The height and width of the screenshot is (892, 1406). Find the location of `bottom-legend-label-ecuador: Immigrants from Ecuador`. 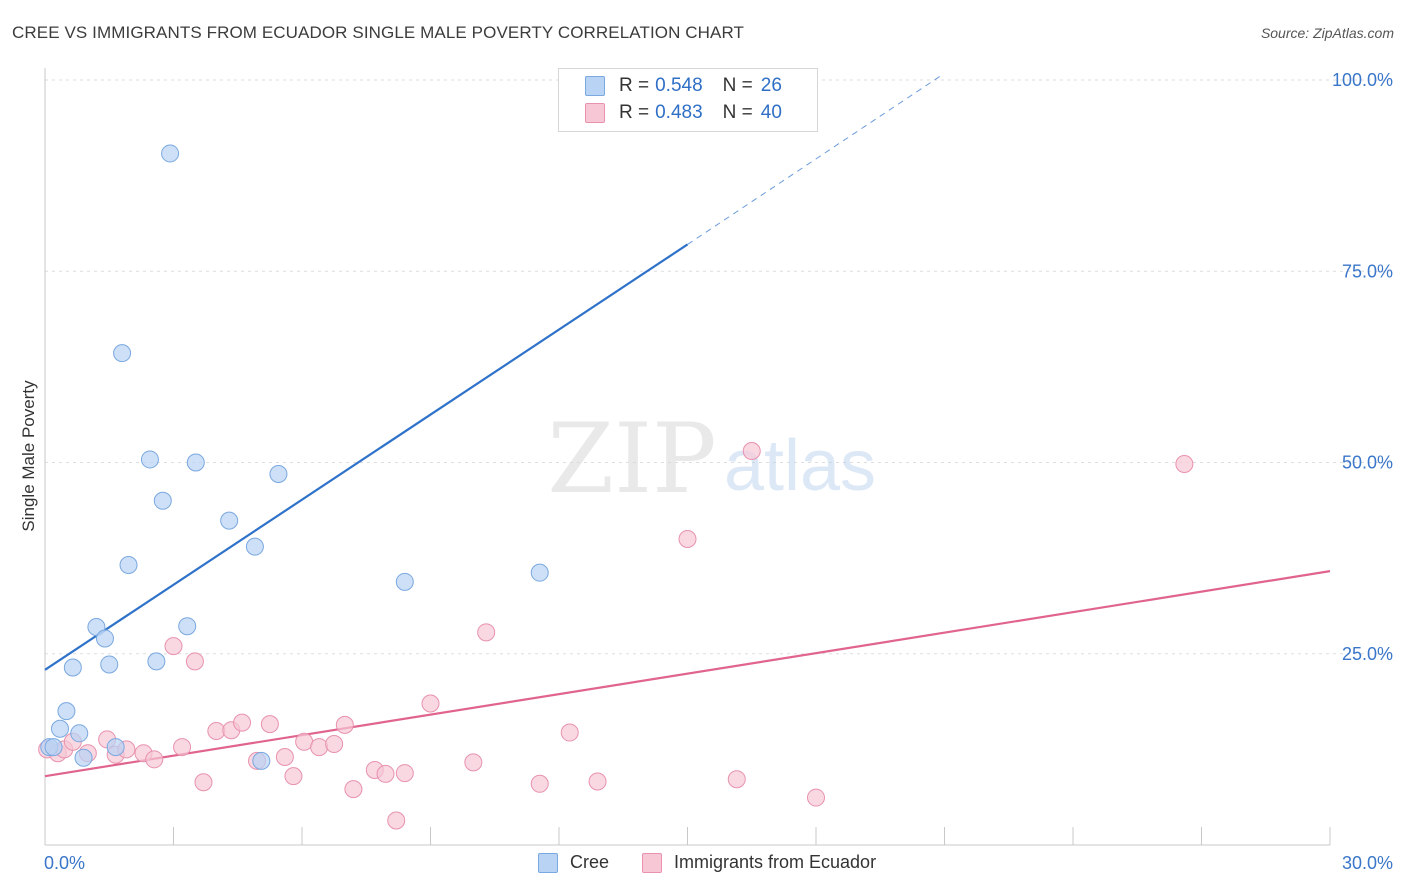

bottom-legend-label-ecuador: Immigrants from Ecuador is located at coordinates (775, 862).